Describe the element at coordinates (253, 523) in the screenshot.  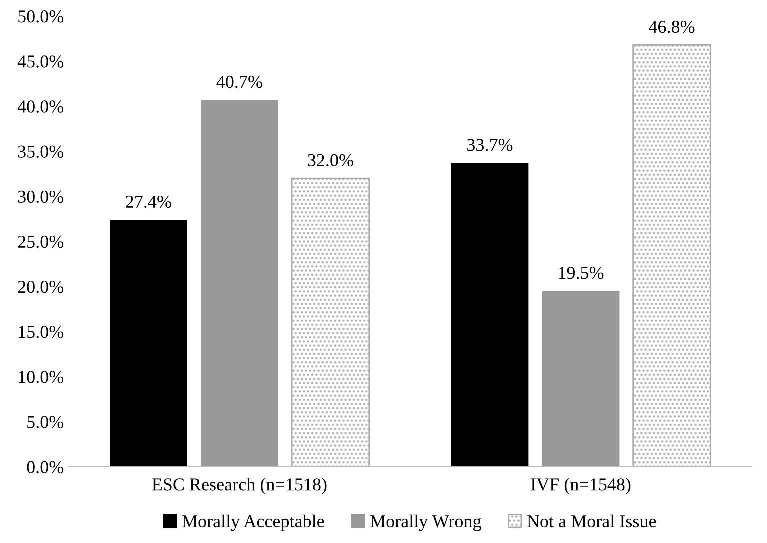
I see `legend-label: Morally Acceptable` at that location.